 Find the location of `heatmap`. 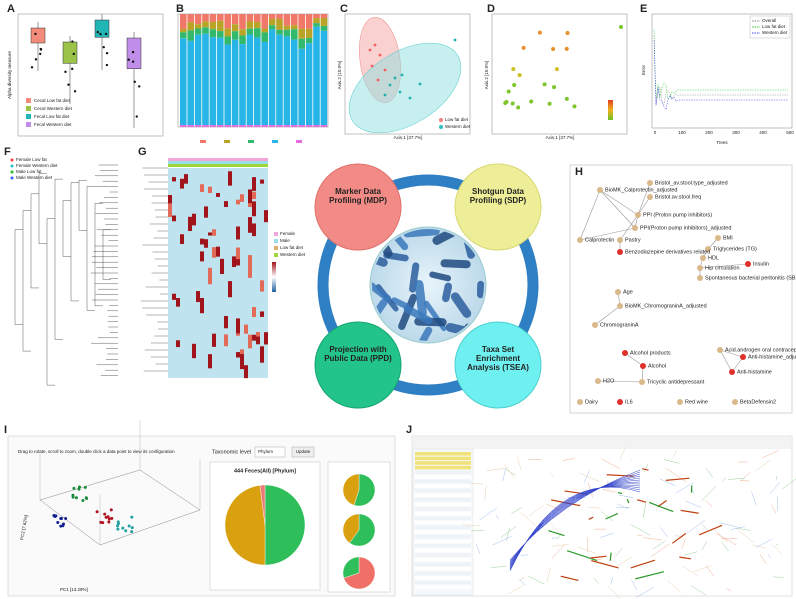

heatmap is located at coordinates (218, 273).